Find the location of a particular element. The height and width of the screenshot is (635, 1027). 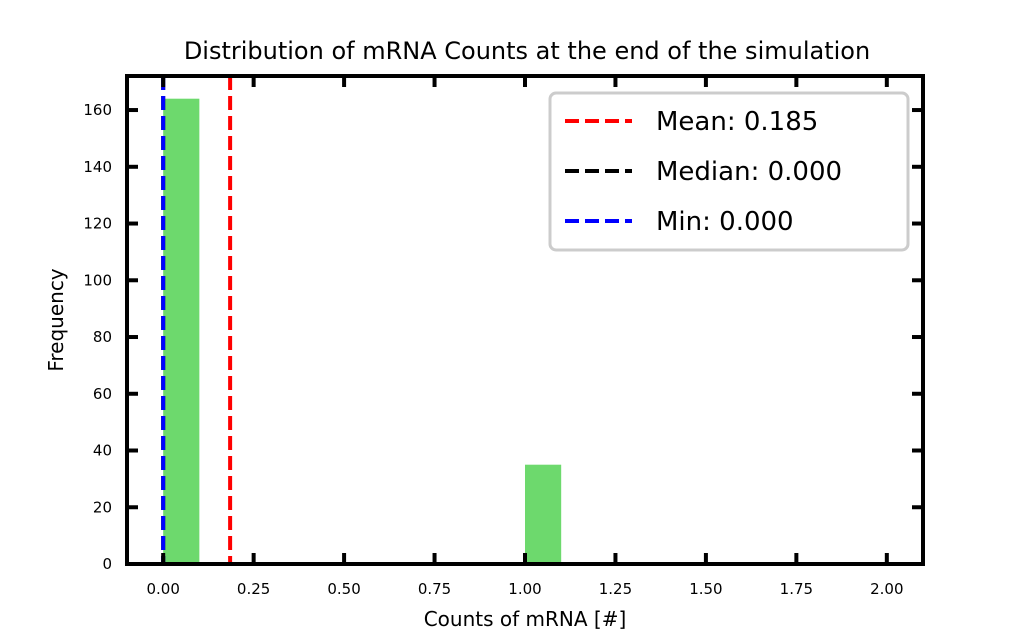

legend-frame is located at coordinates (729, 171).